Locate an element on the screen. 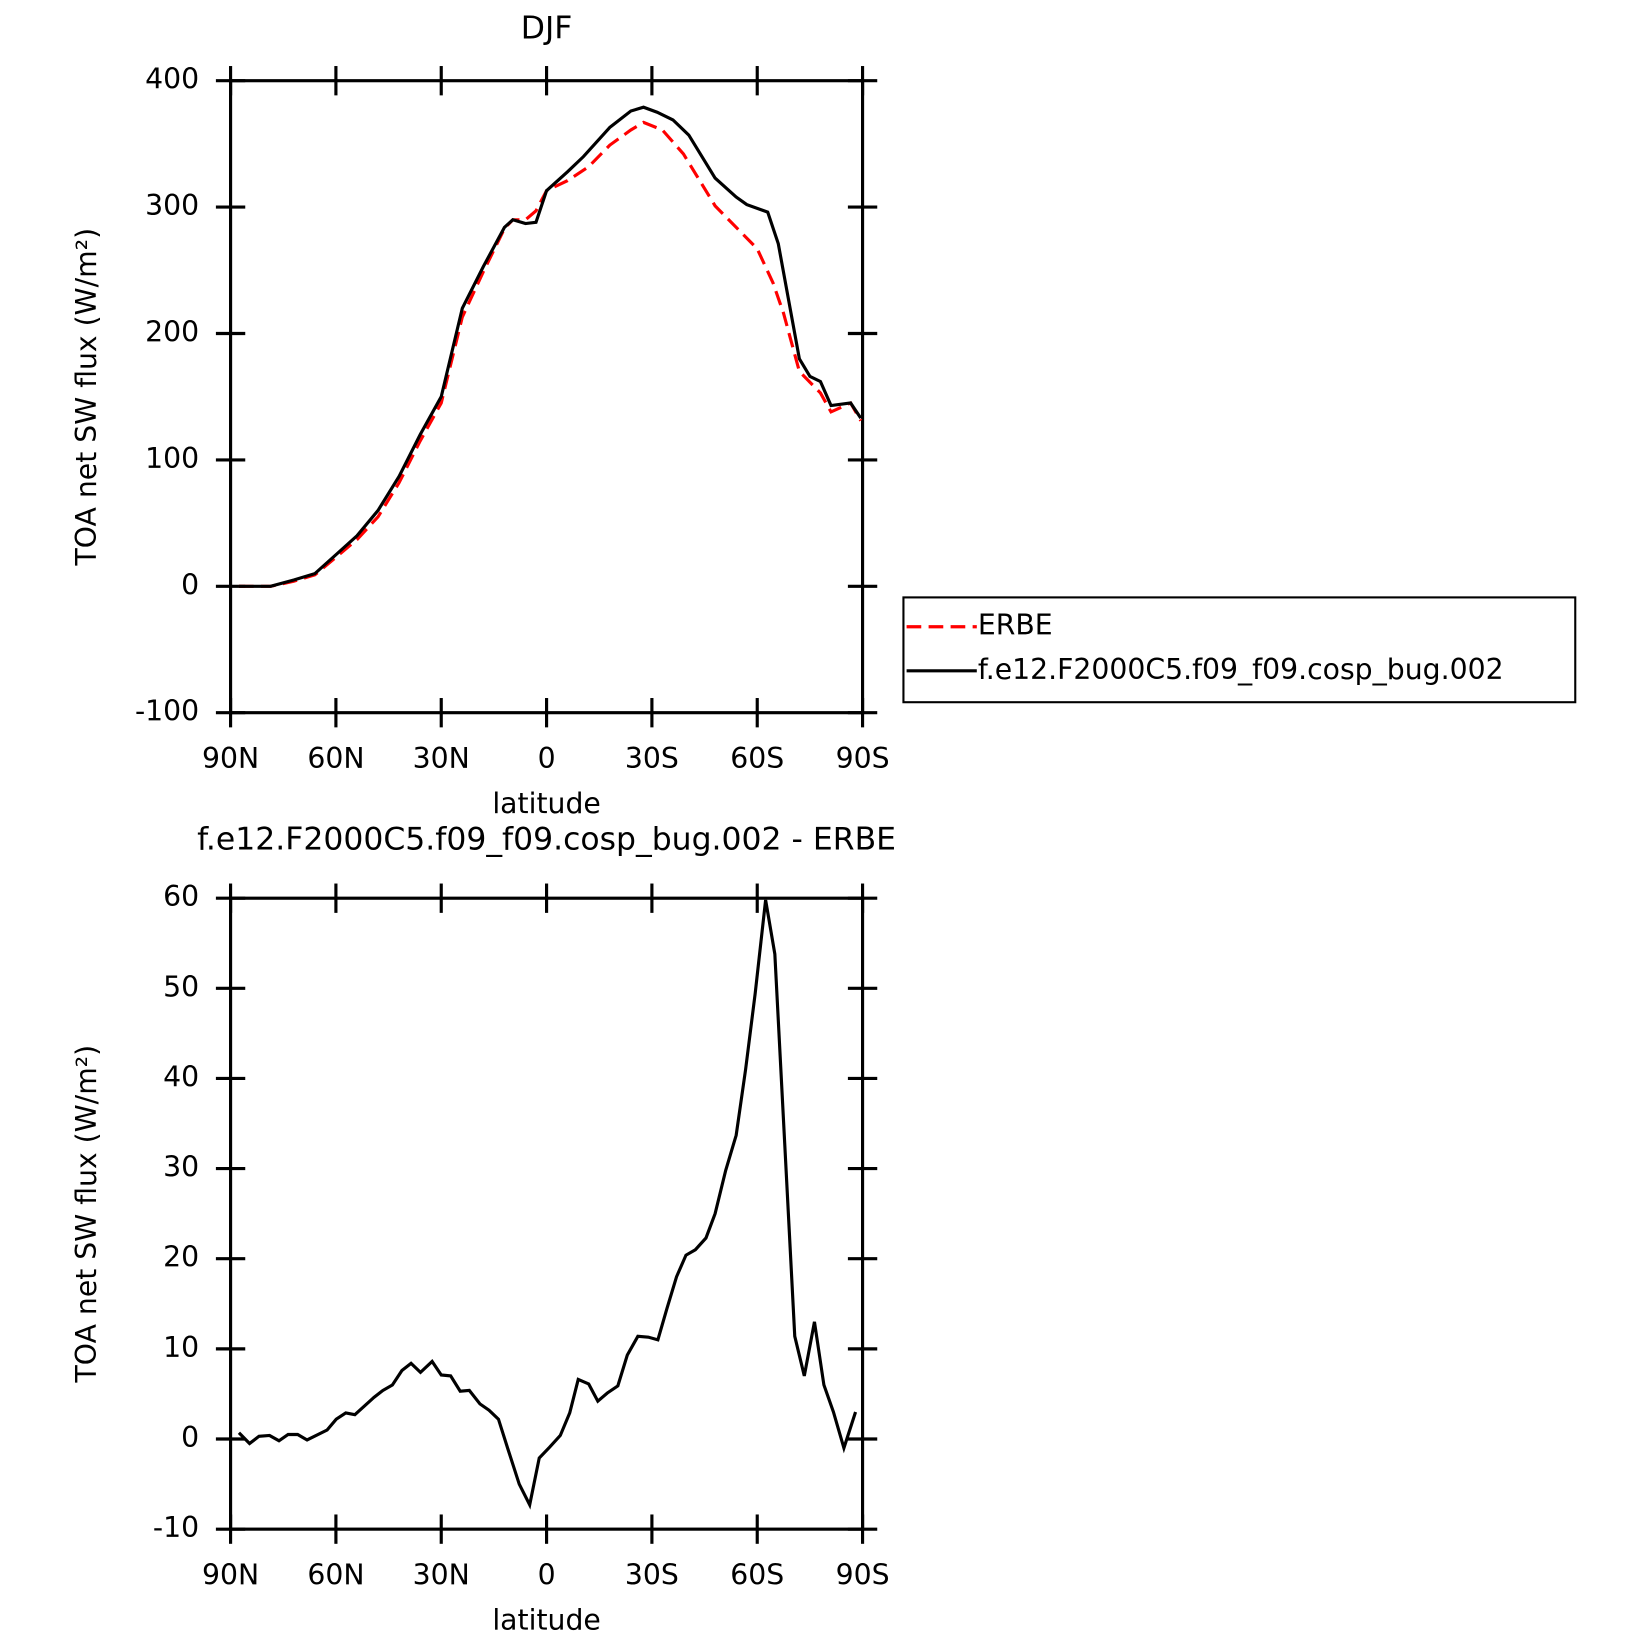 The height and width of the screenshot is (1635, 1635). y-tick-label: 300 is located at coordinates (172, 205).